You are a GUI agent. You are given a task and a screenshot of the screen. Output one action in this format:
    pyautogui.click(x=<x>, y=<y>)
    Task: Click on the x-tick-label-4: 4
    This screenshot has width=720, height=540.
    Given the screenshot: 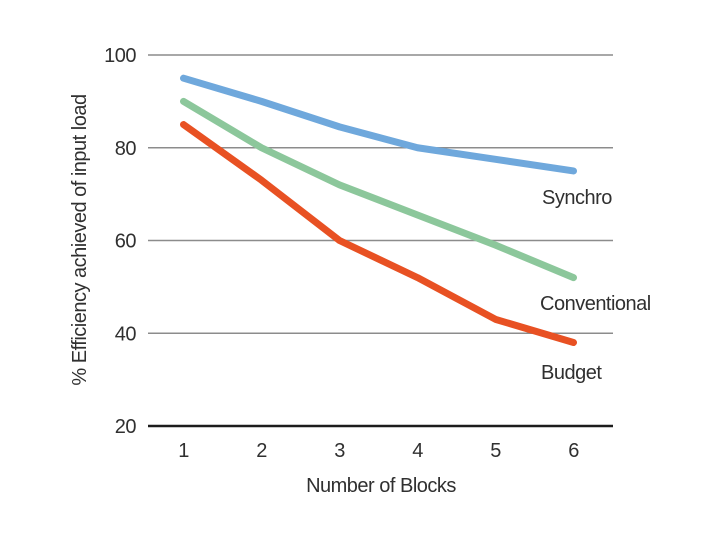 What is the action you would take?
    pyautogui.click(x=417, y=451)
    